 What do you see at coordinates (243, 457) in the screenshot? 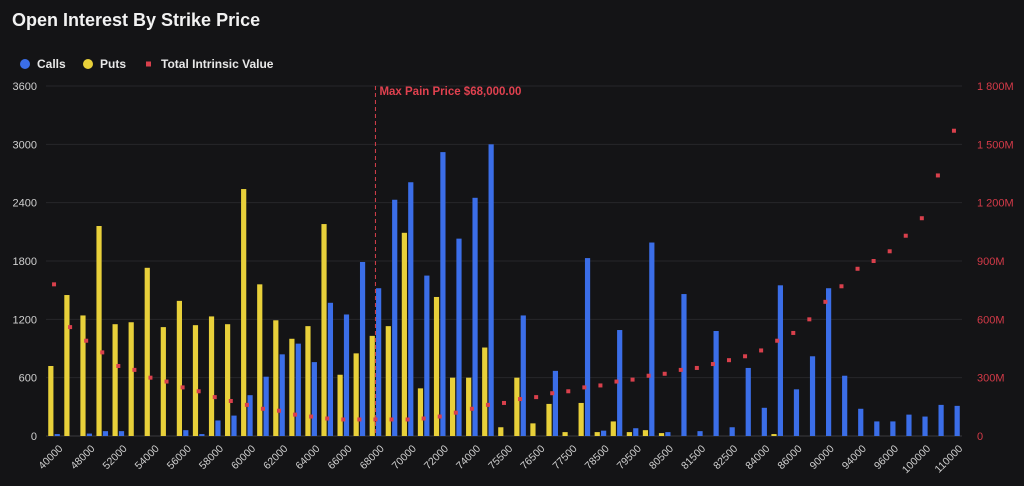
I see `x-tick-label: 60000` at bounding box center [243, 457].